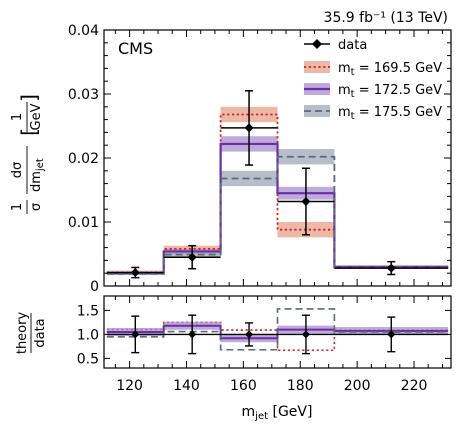  I want to click on ratio-ytick-label-1: 1.0, so click(88, 335).